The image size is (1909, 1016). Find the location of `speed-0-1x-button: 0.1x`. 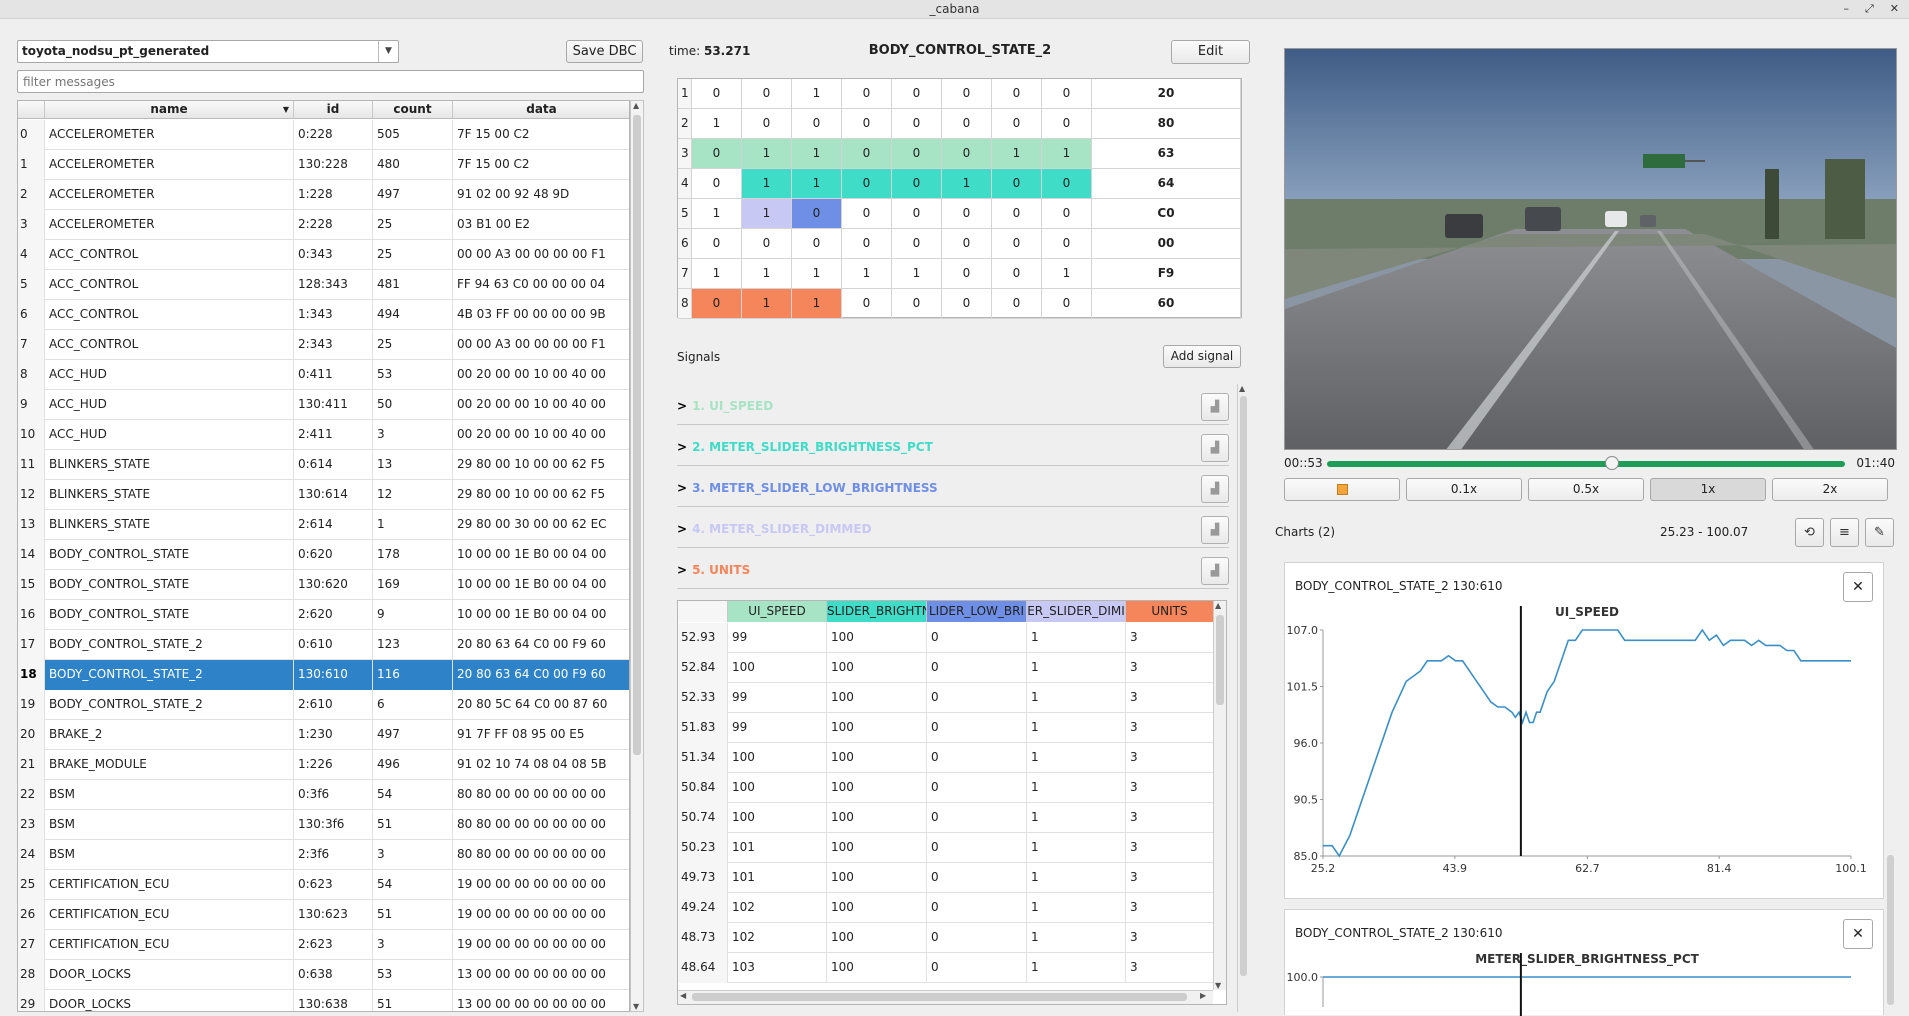

speed-0-1x-button: 0.1x is located at coordinates (1464, 489).